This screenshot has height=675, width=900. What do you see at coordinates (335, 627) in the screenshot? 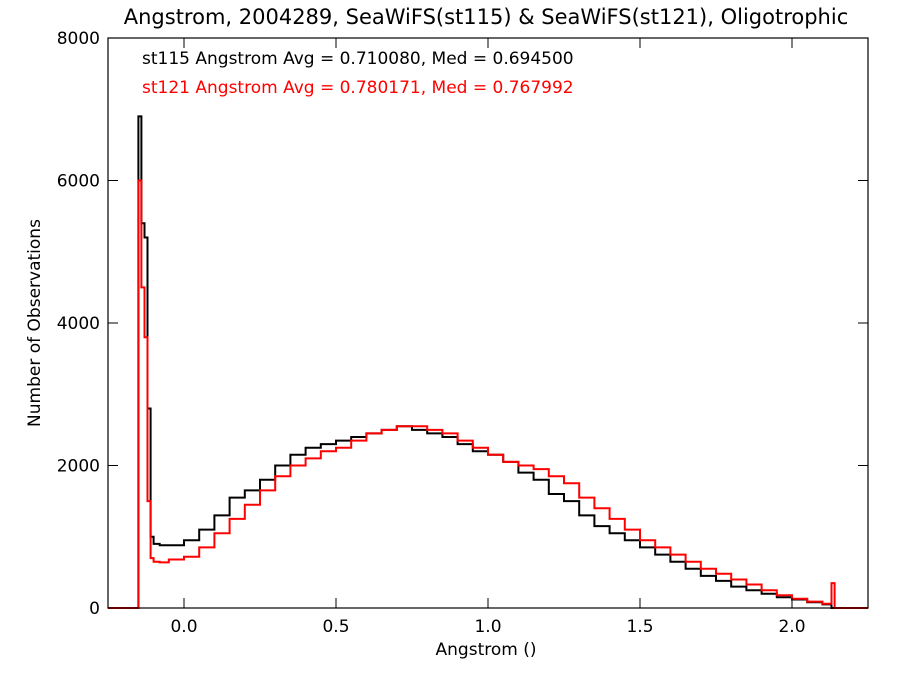
I see `x-tick-label-1: 0.5` at bounding box center [335, 627].